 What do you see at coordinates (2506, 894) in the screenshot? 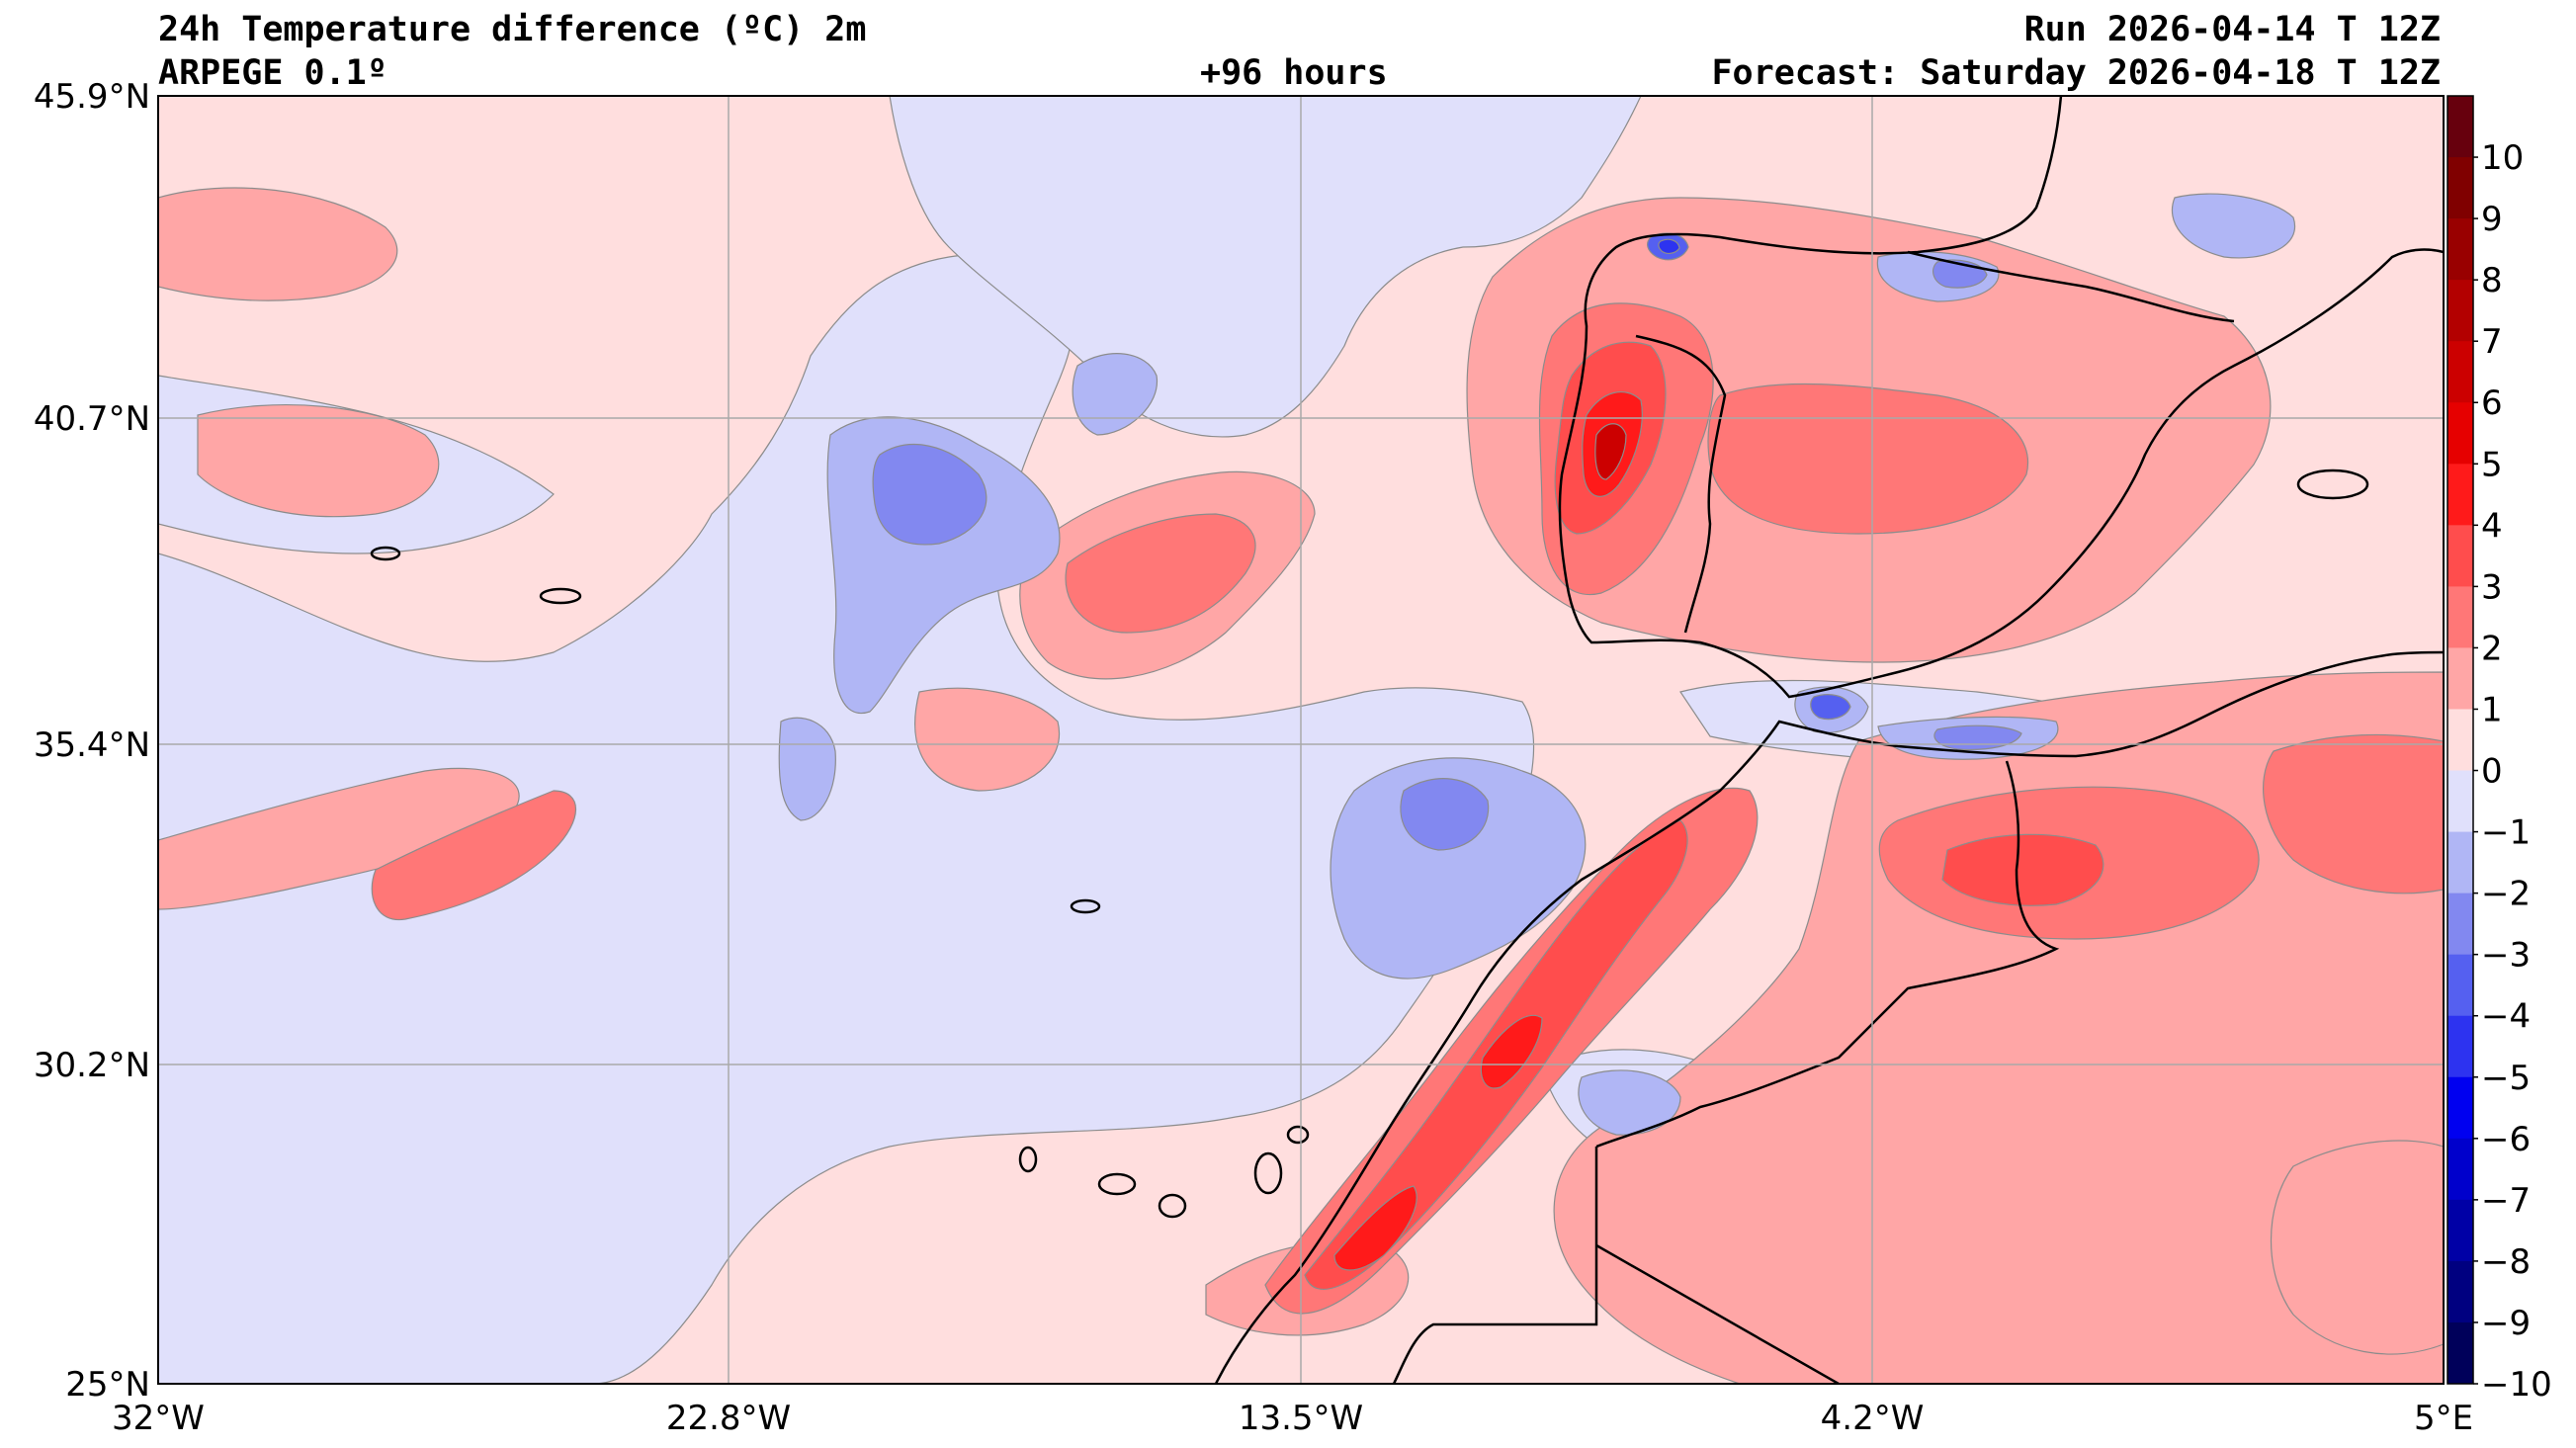
I see `colorbar-label: −2` at bounding box center [2506, 894].